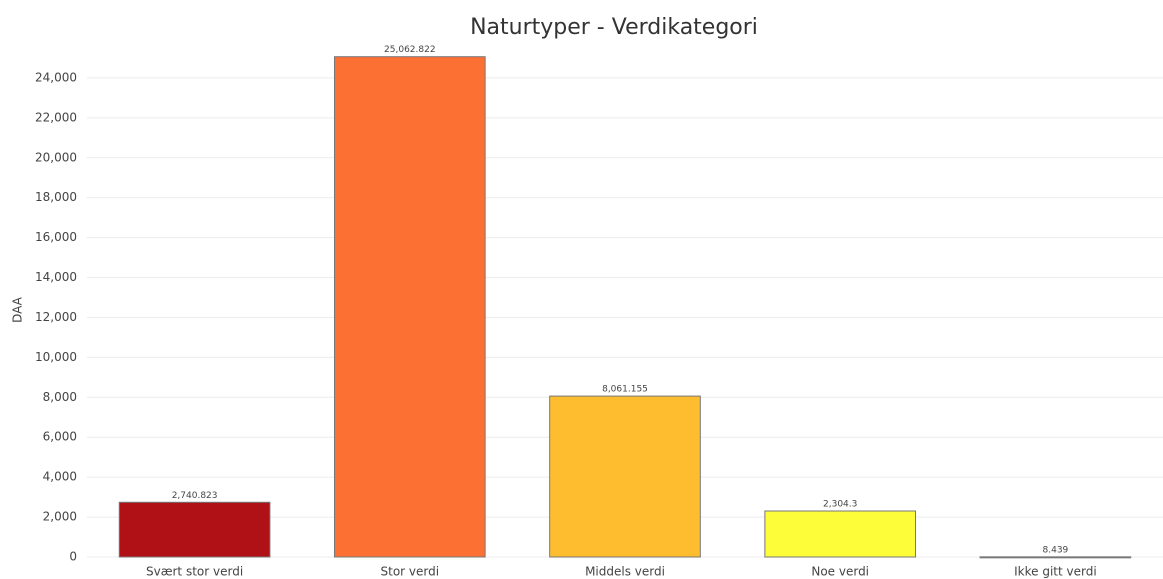 This screenshot has width=1163, height=579. Describe the element at coordinates (56, 357) in the screenshot. I see `y-tick-label: 10,000` at that location.